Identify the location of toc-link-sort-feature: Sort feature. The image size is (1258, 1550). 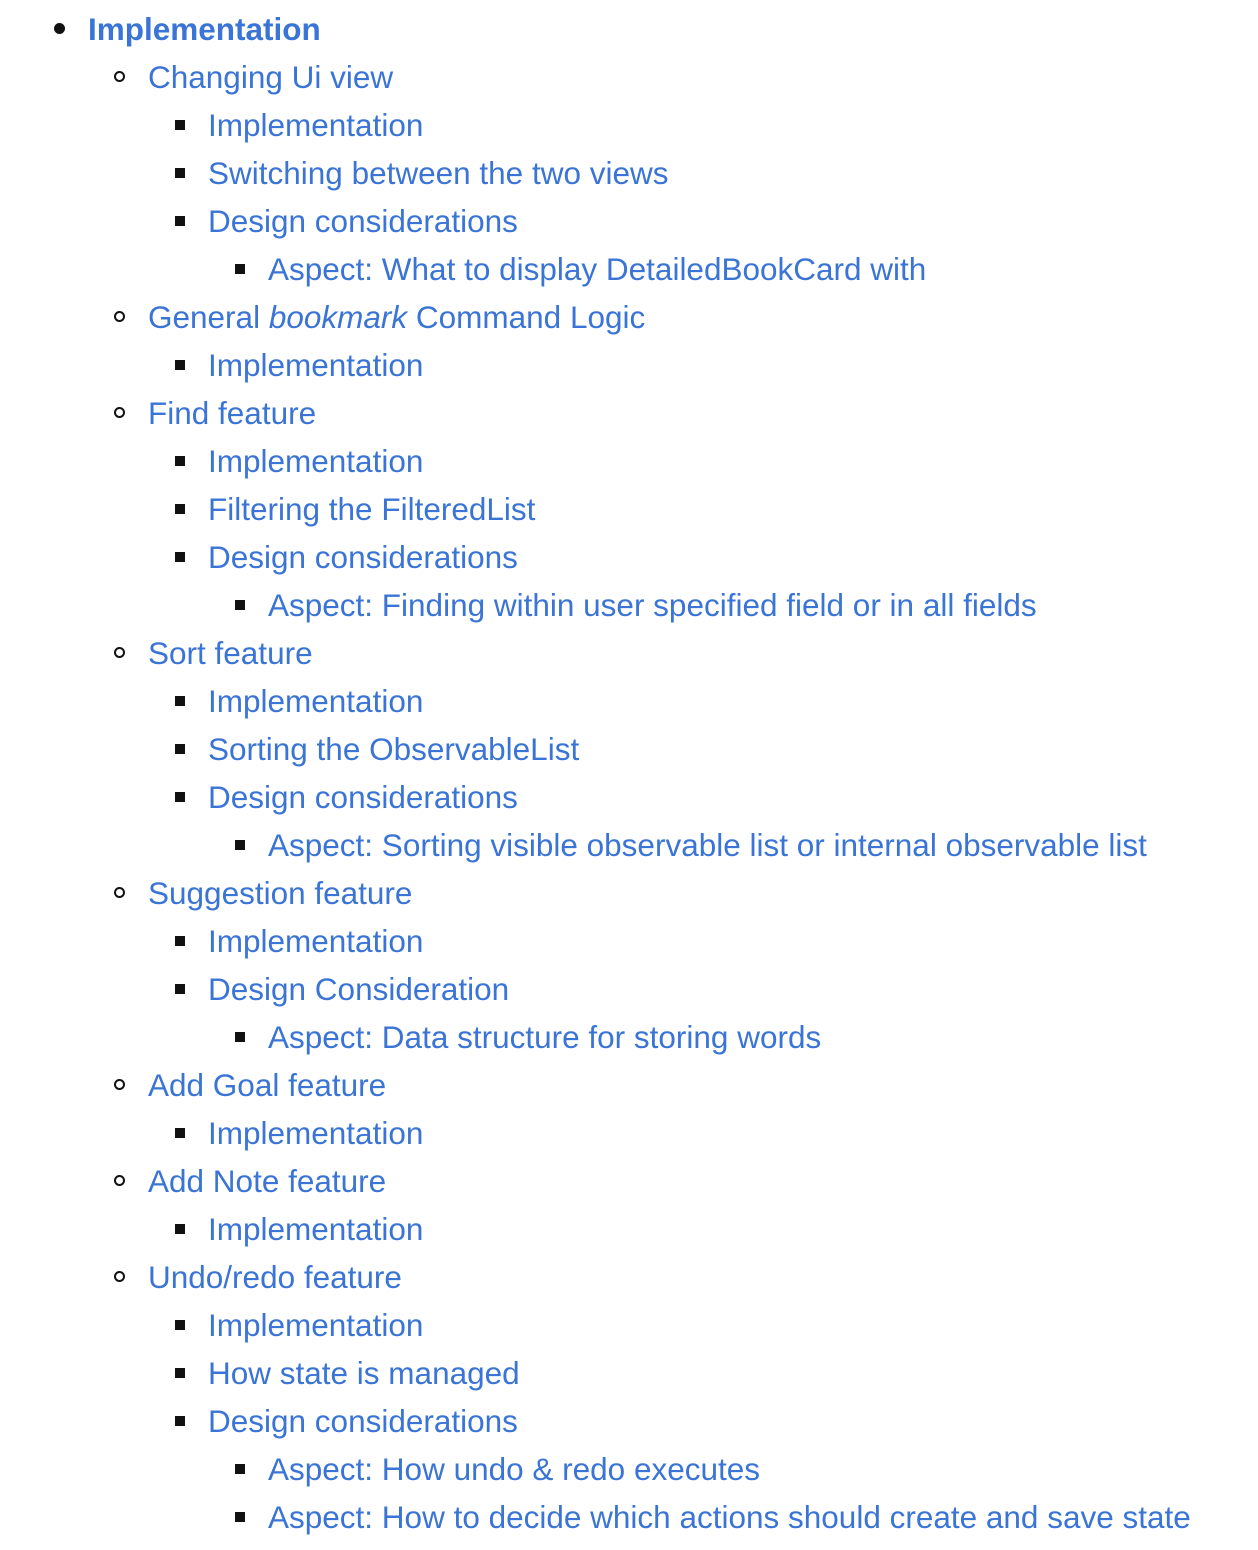
(230, 653).